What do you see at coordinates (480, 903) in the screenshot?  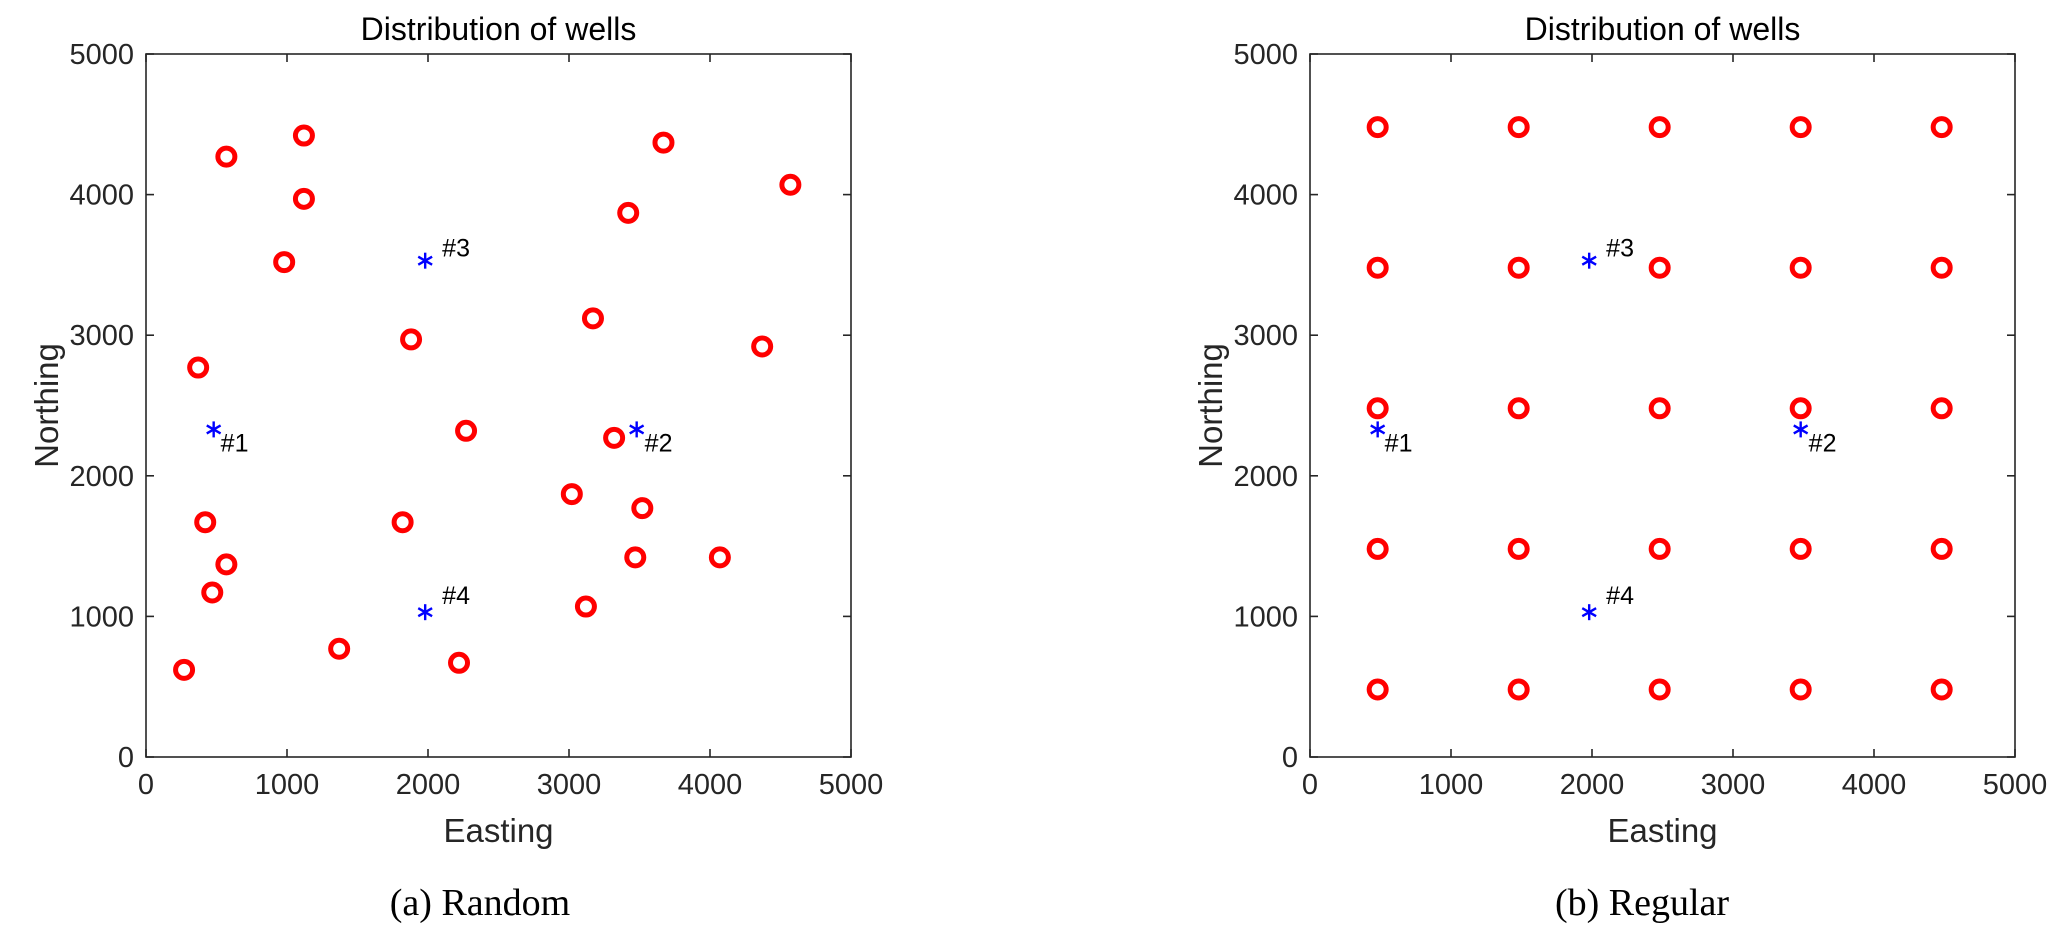 I see `panel-caption: (a) Random` at bounding box center [480, 903].